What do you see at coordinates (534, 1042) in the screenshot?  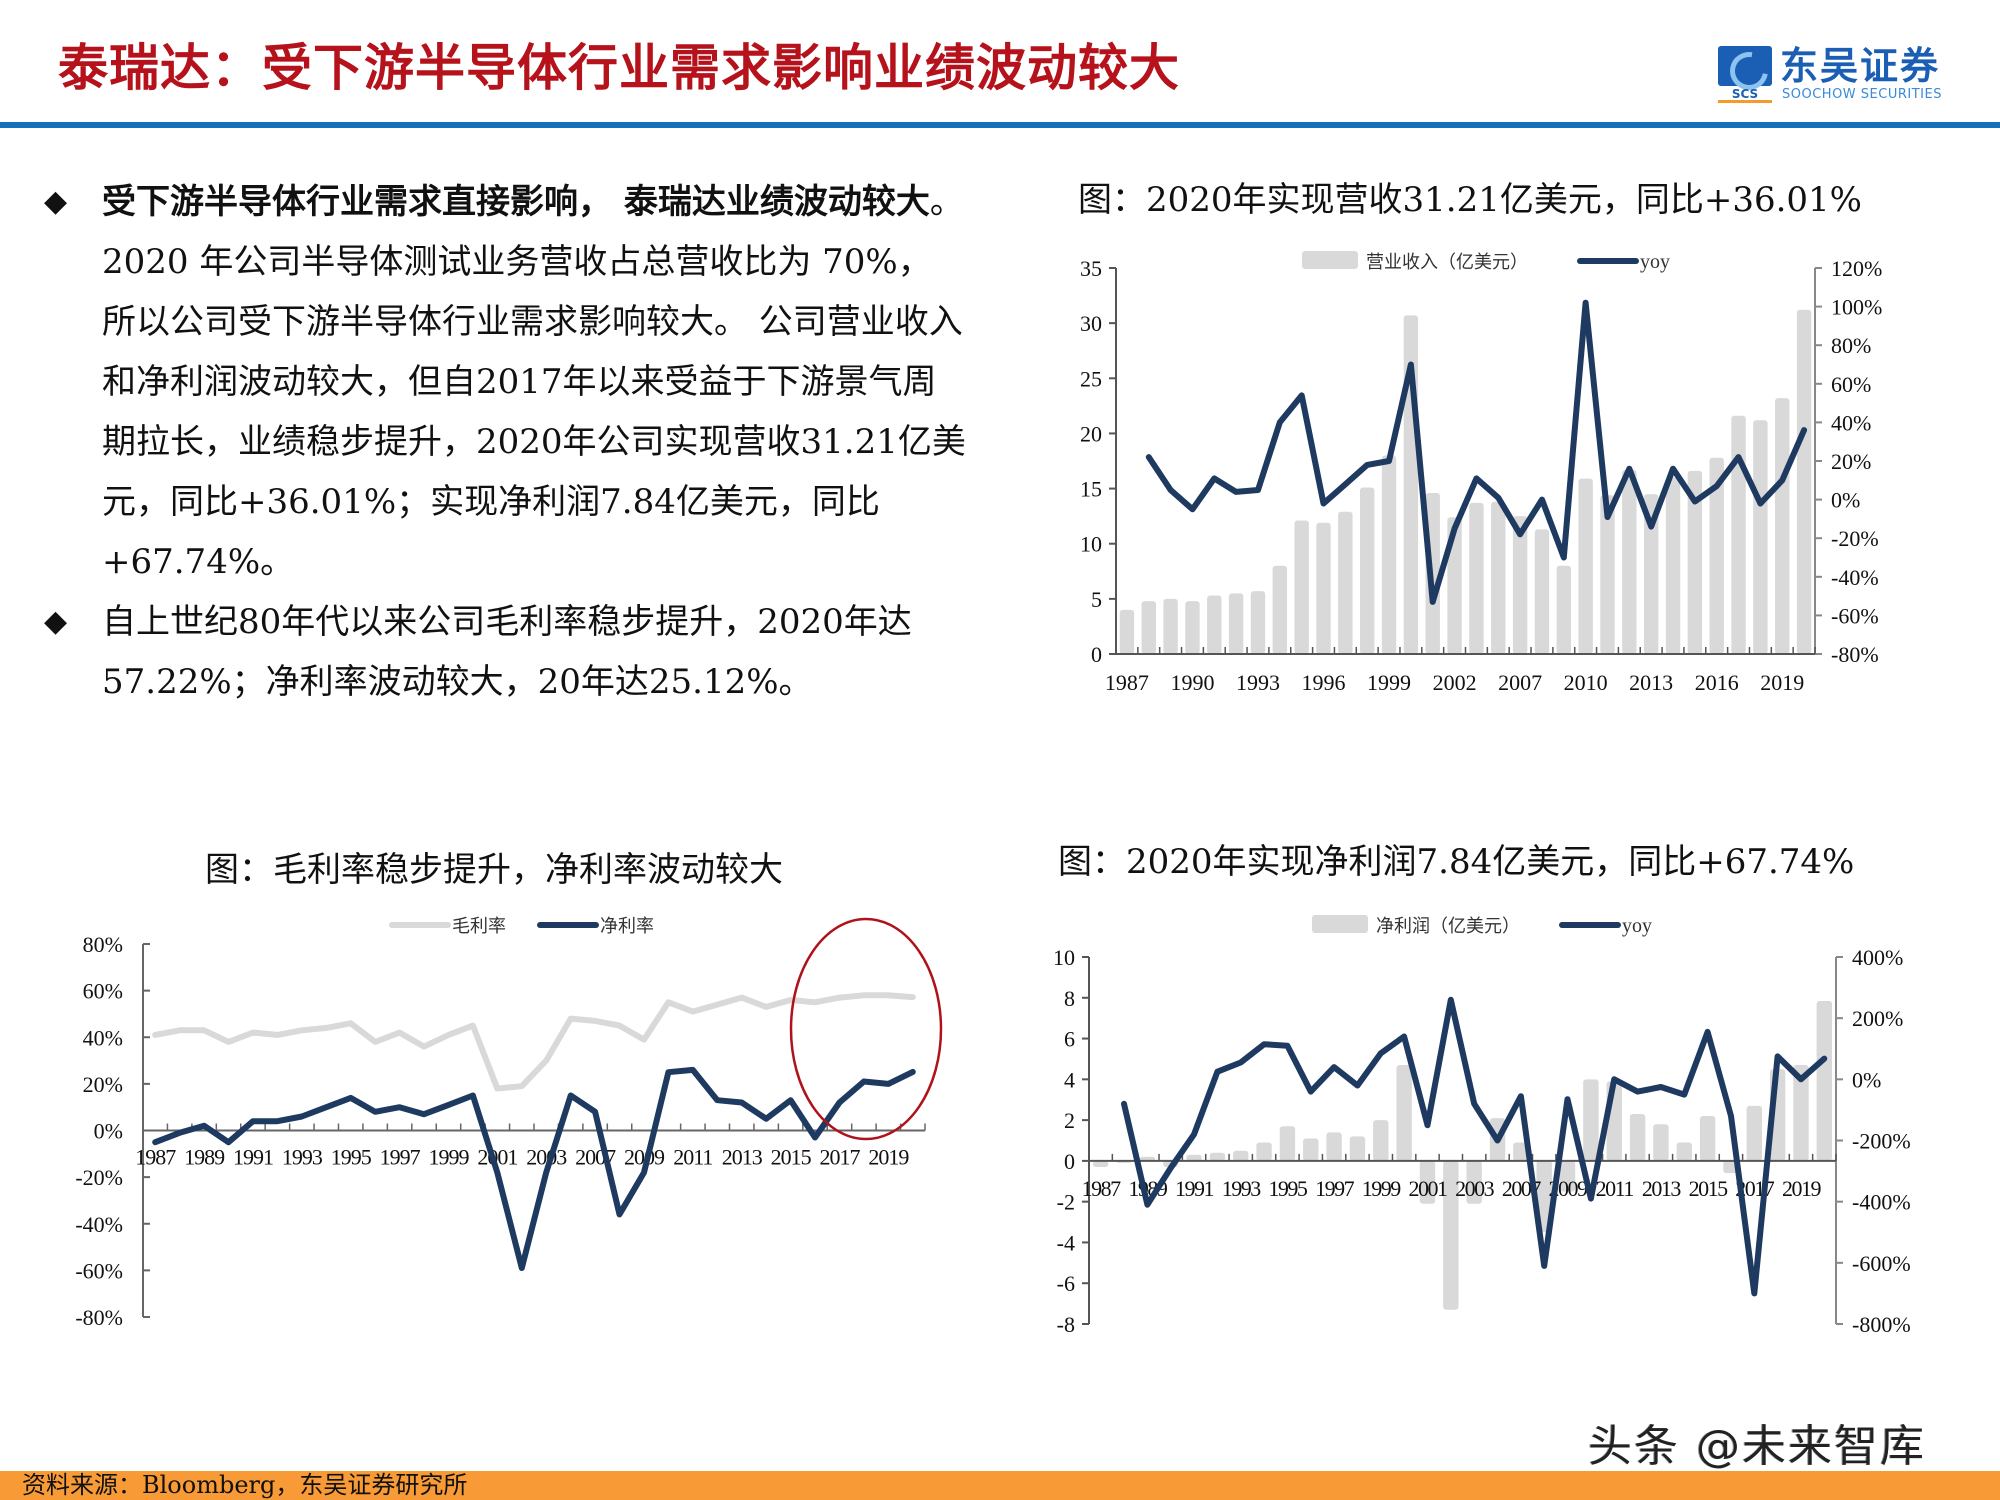 I see `gross-margin-line` at bounding box center [534, 1042].